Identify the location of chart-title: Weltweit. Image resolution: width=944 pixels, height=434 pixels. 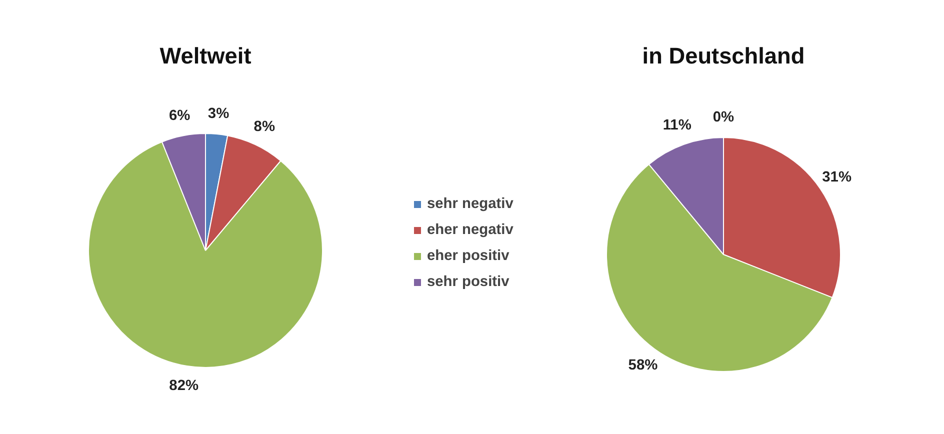
(206, 55).